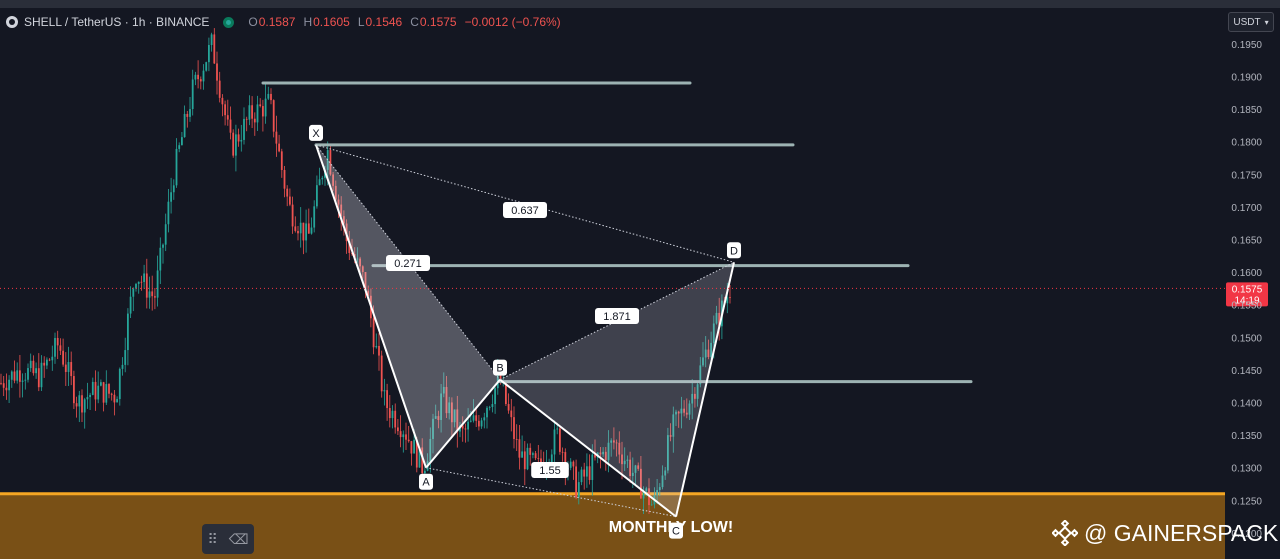 This screenshot has width=1280, height=559. I want to click on drag-handle-icon: ⠿, so click(212, 538).